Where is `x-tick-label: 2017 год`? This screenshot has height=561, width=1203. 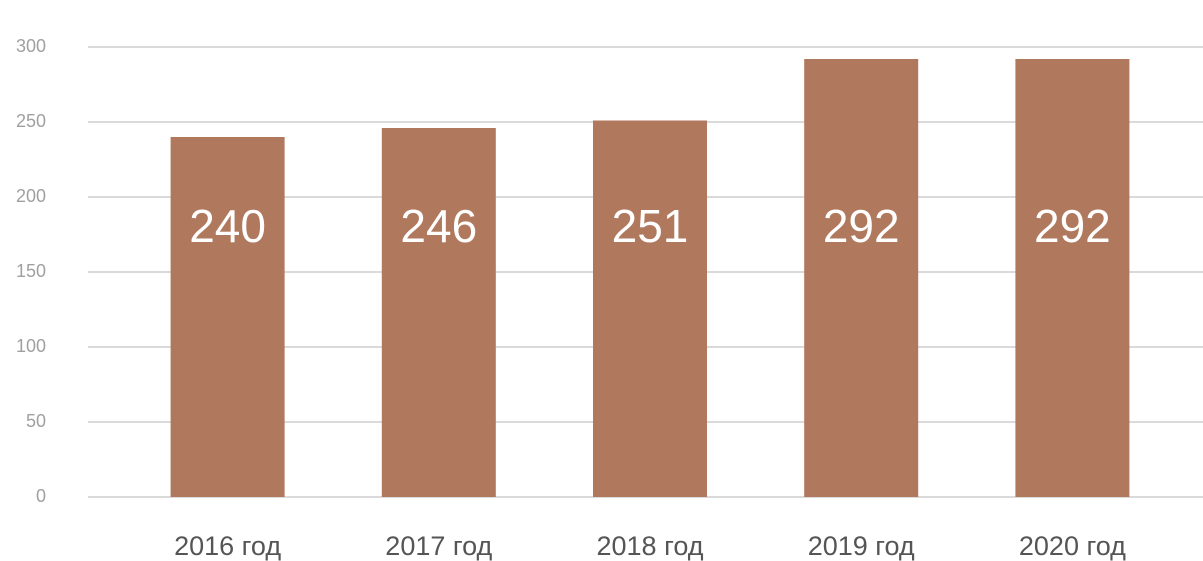 x-tick-label: 2017 год is located at coordinates (438, 546).